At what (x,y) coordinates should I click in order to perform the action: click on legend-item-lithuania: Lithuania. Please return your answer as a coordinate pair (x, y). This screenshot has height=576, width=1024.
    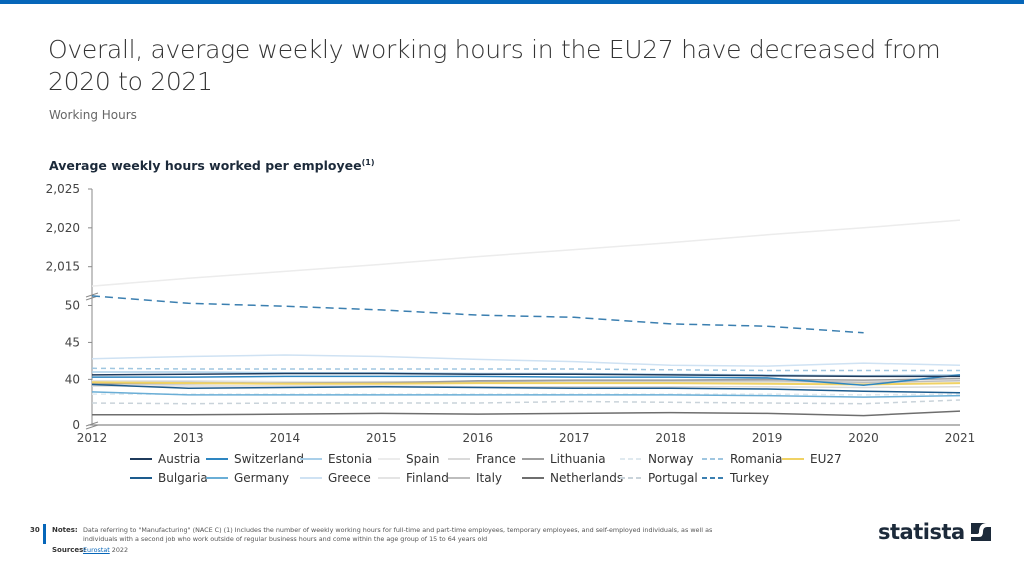
    Looking at the image, I should click on (564, 459).